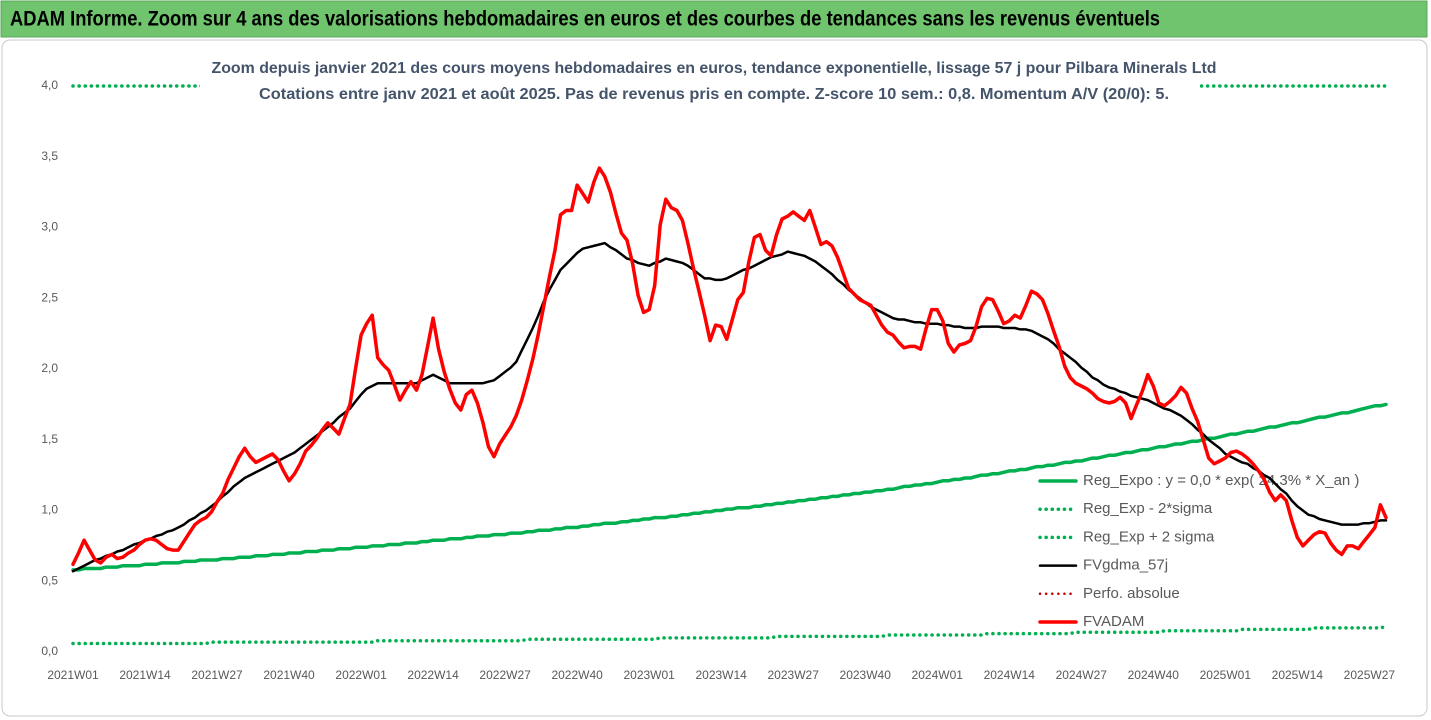  I want to click on legend-label: FVgdma_57j, so click(1125, 565).